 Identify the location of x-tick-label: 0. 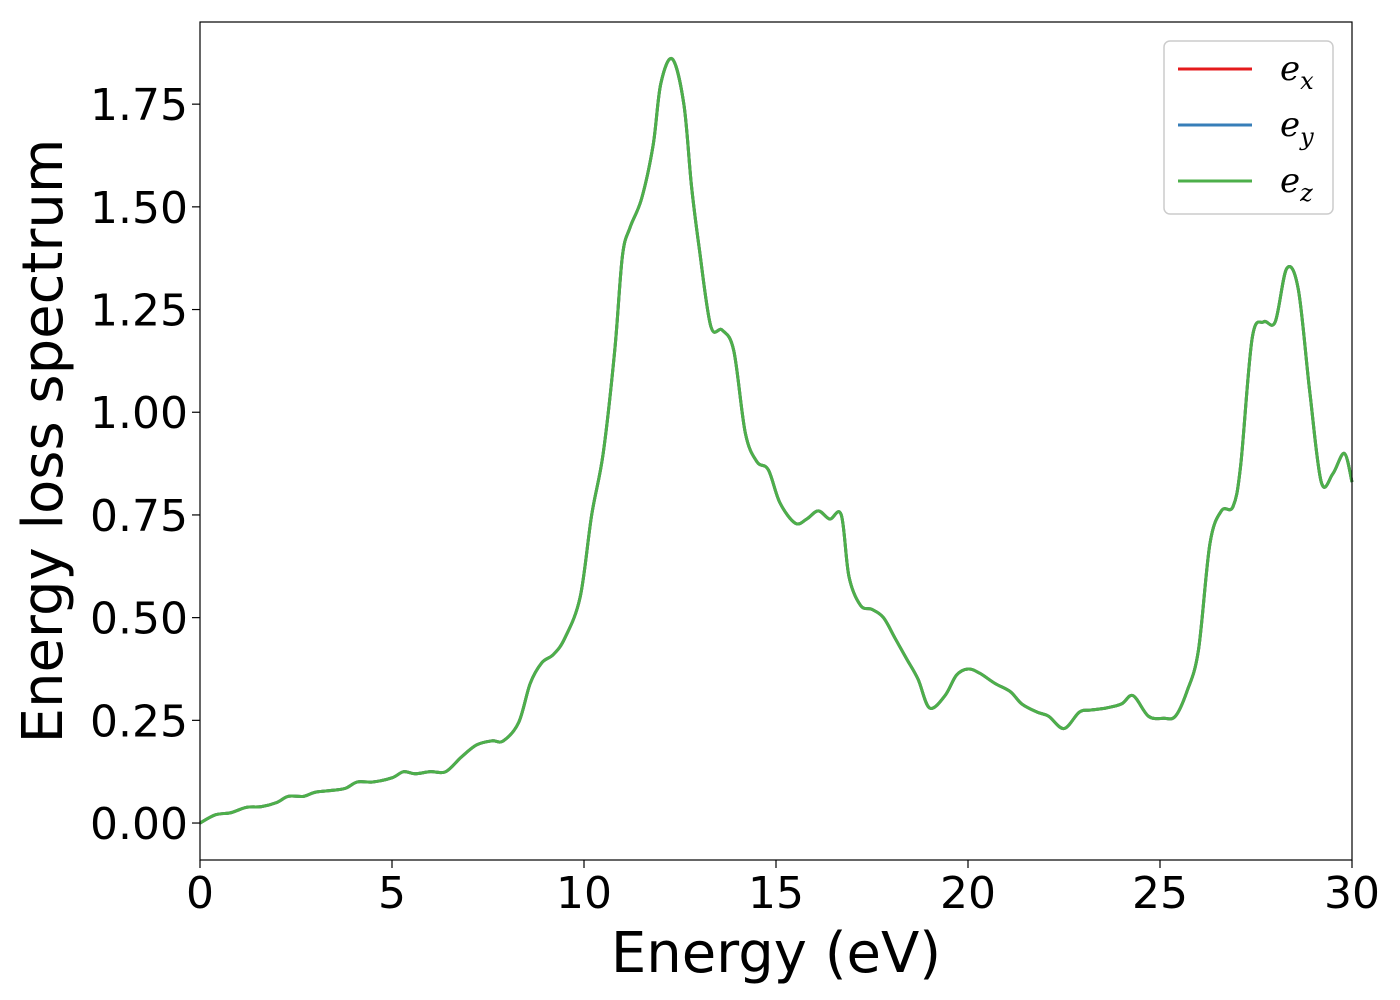
(200, 893).